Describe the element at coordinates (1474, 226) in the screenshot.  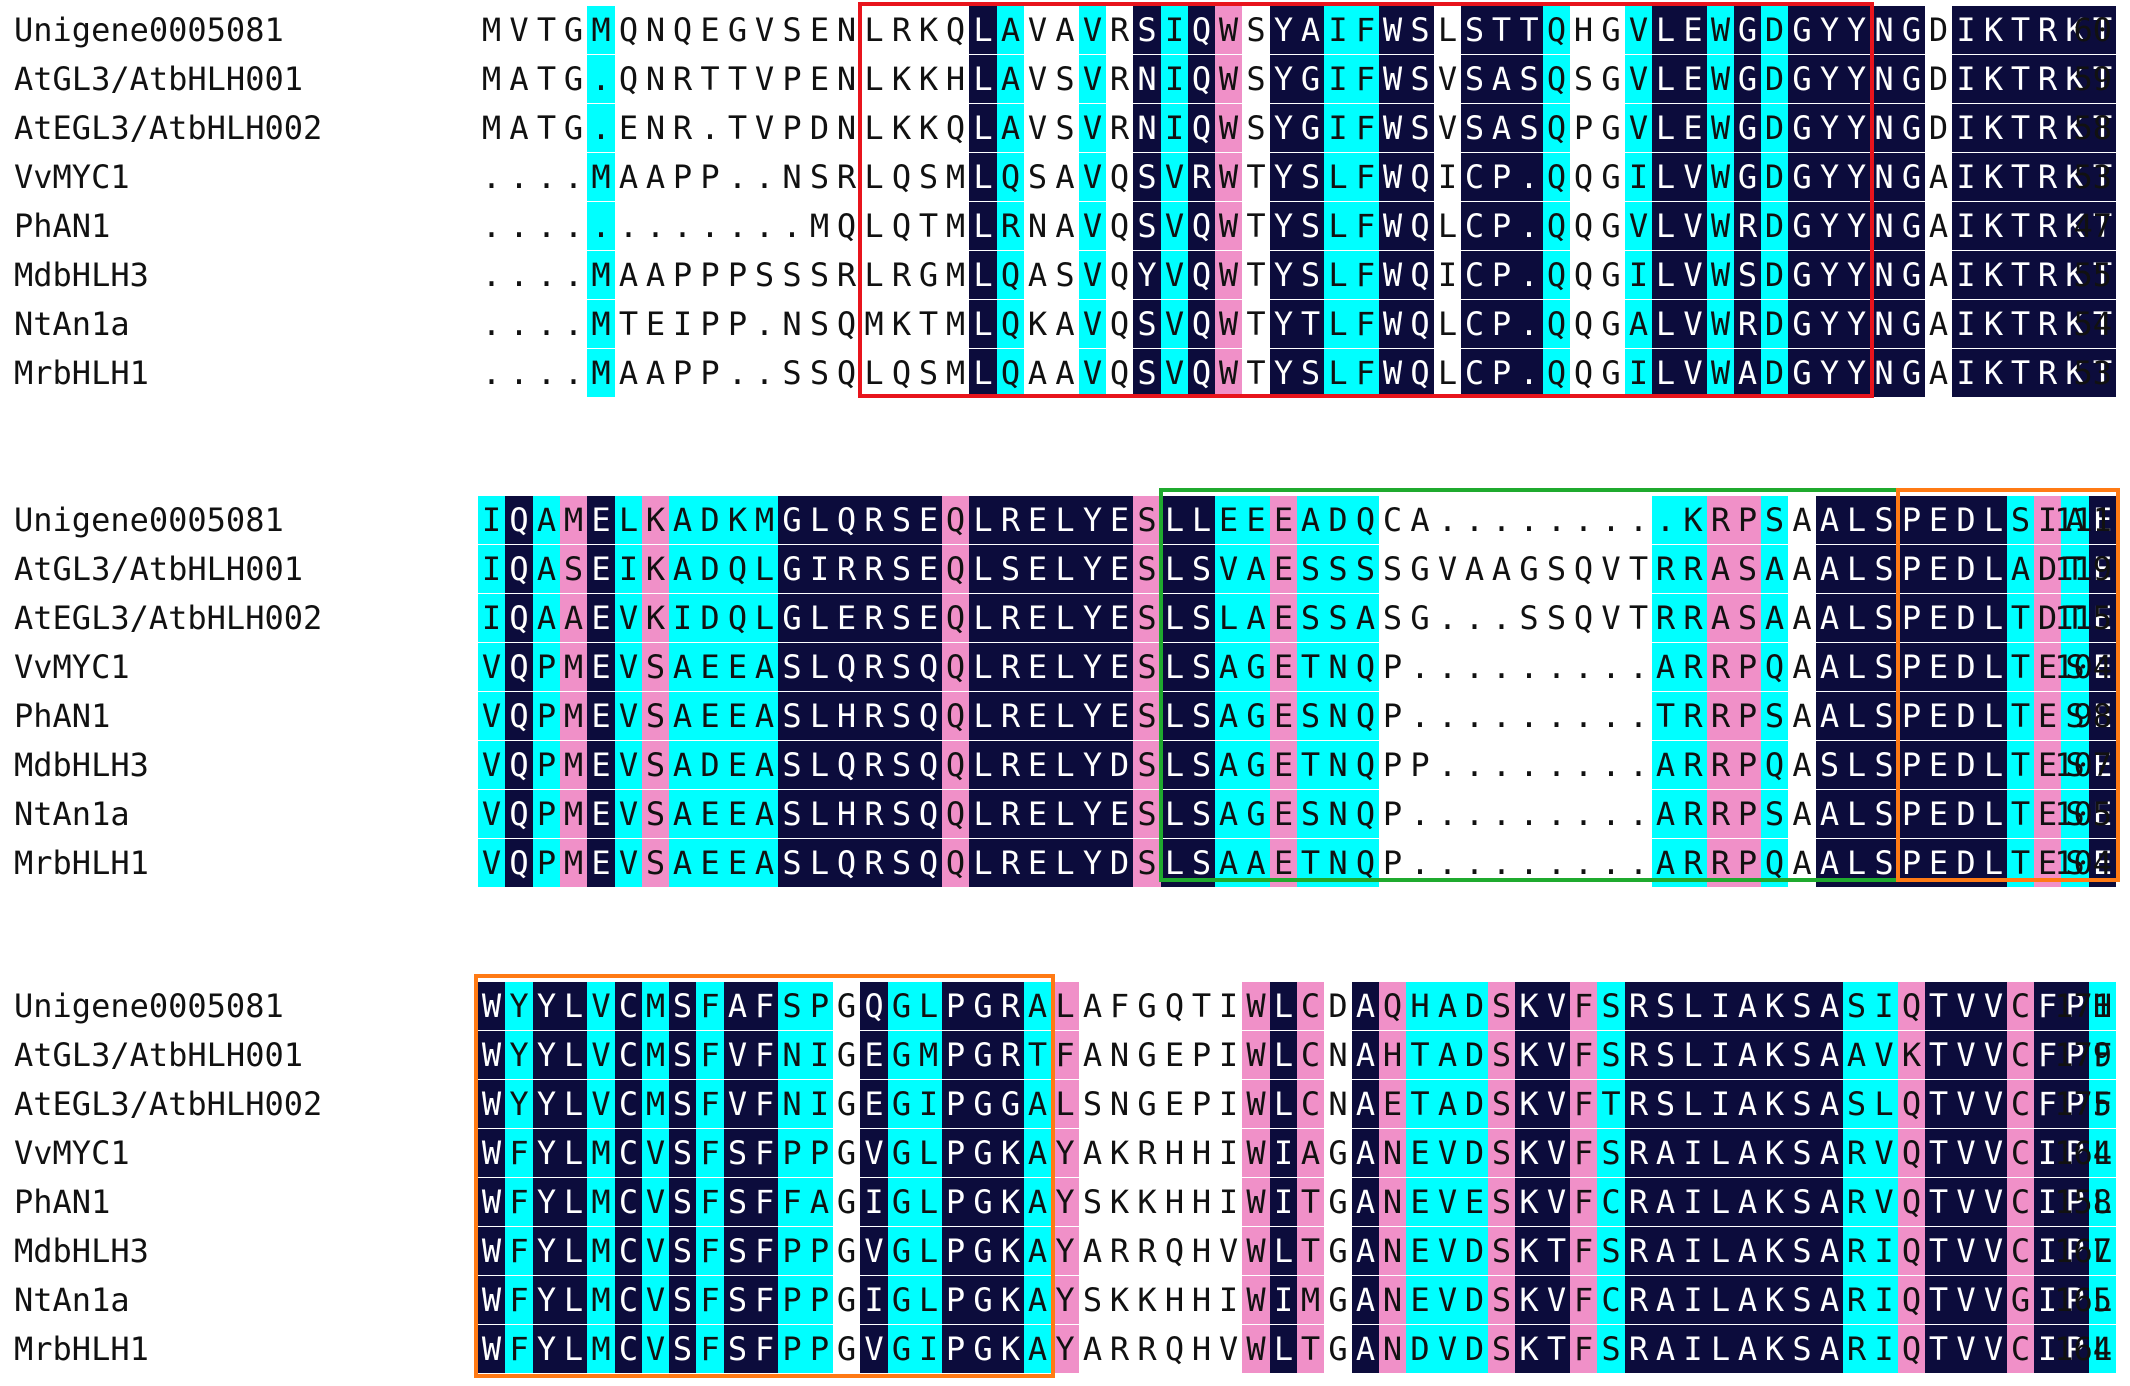
I see `residue-cell: C` at that location.